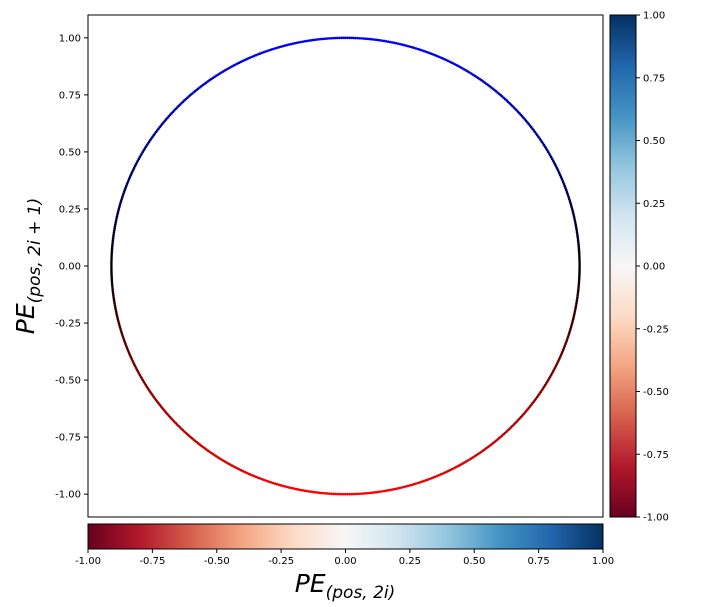 This screenshot has width=705, height=607. What do you see at coordinates (28, 266) in the screenshot?
I see `y-axis-label: PE(pos, 2i + 1)` at bounding box center [28, 266].